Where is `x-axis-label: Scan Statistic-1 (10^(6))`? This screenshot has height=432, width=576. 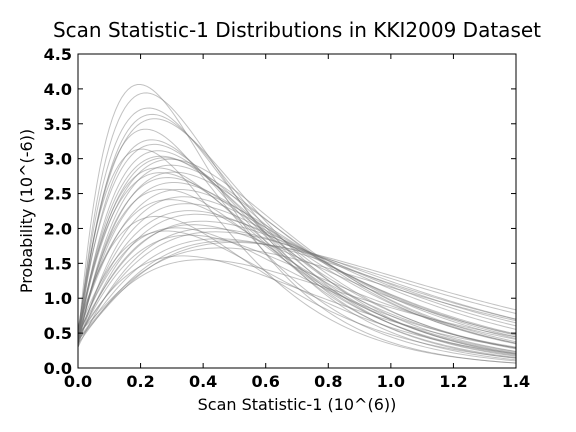
x-axis-label: Scan Statistic-1 (10^(6)) is located at coordinates (297, 404).